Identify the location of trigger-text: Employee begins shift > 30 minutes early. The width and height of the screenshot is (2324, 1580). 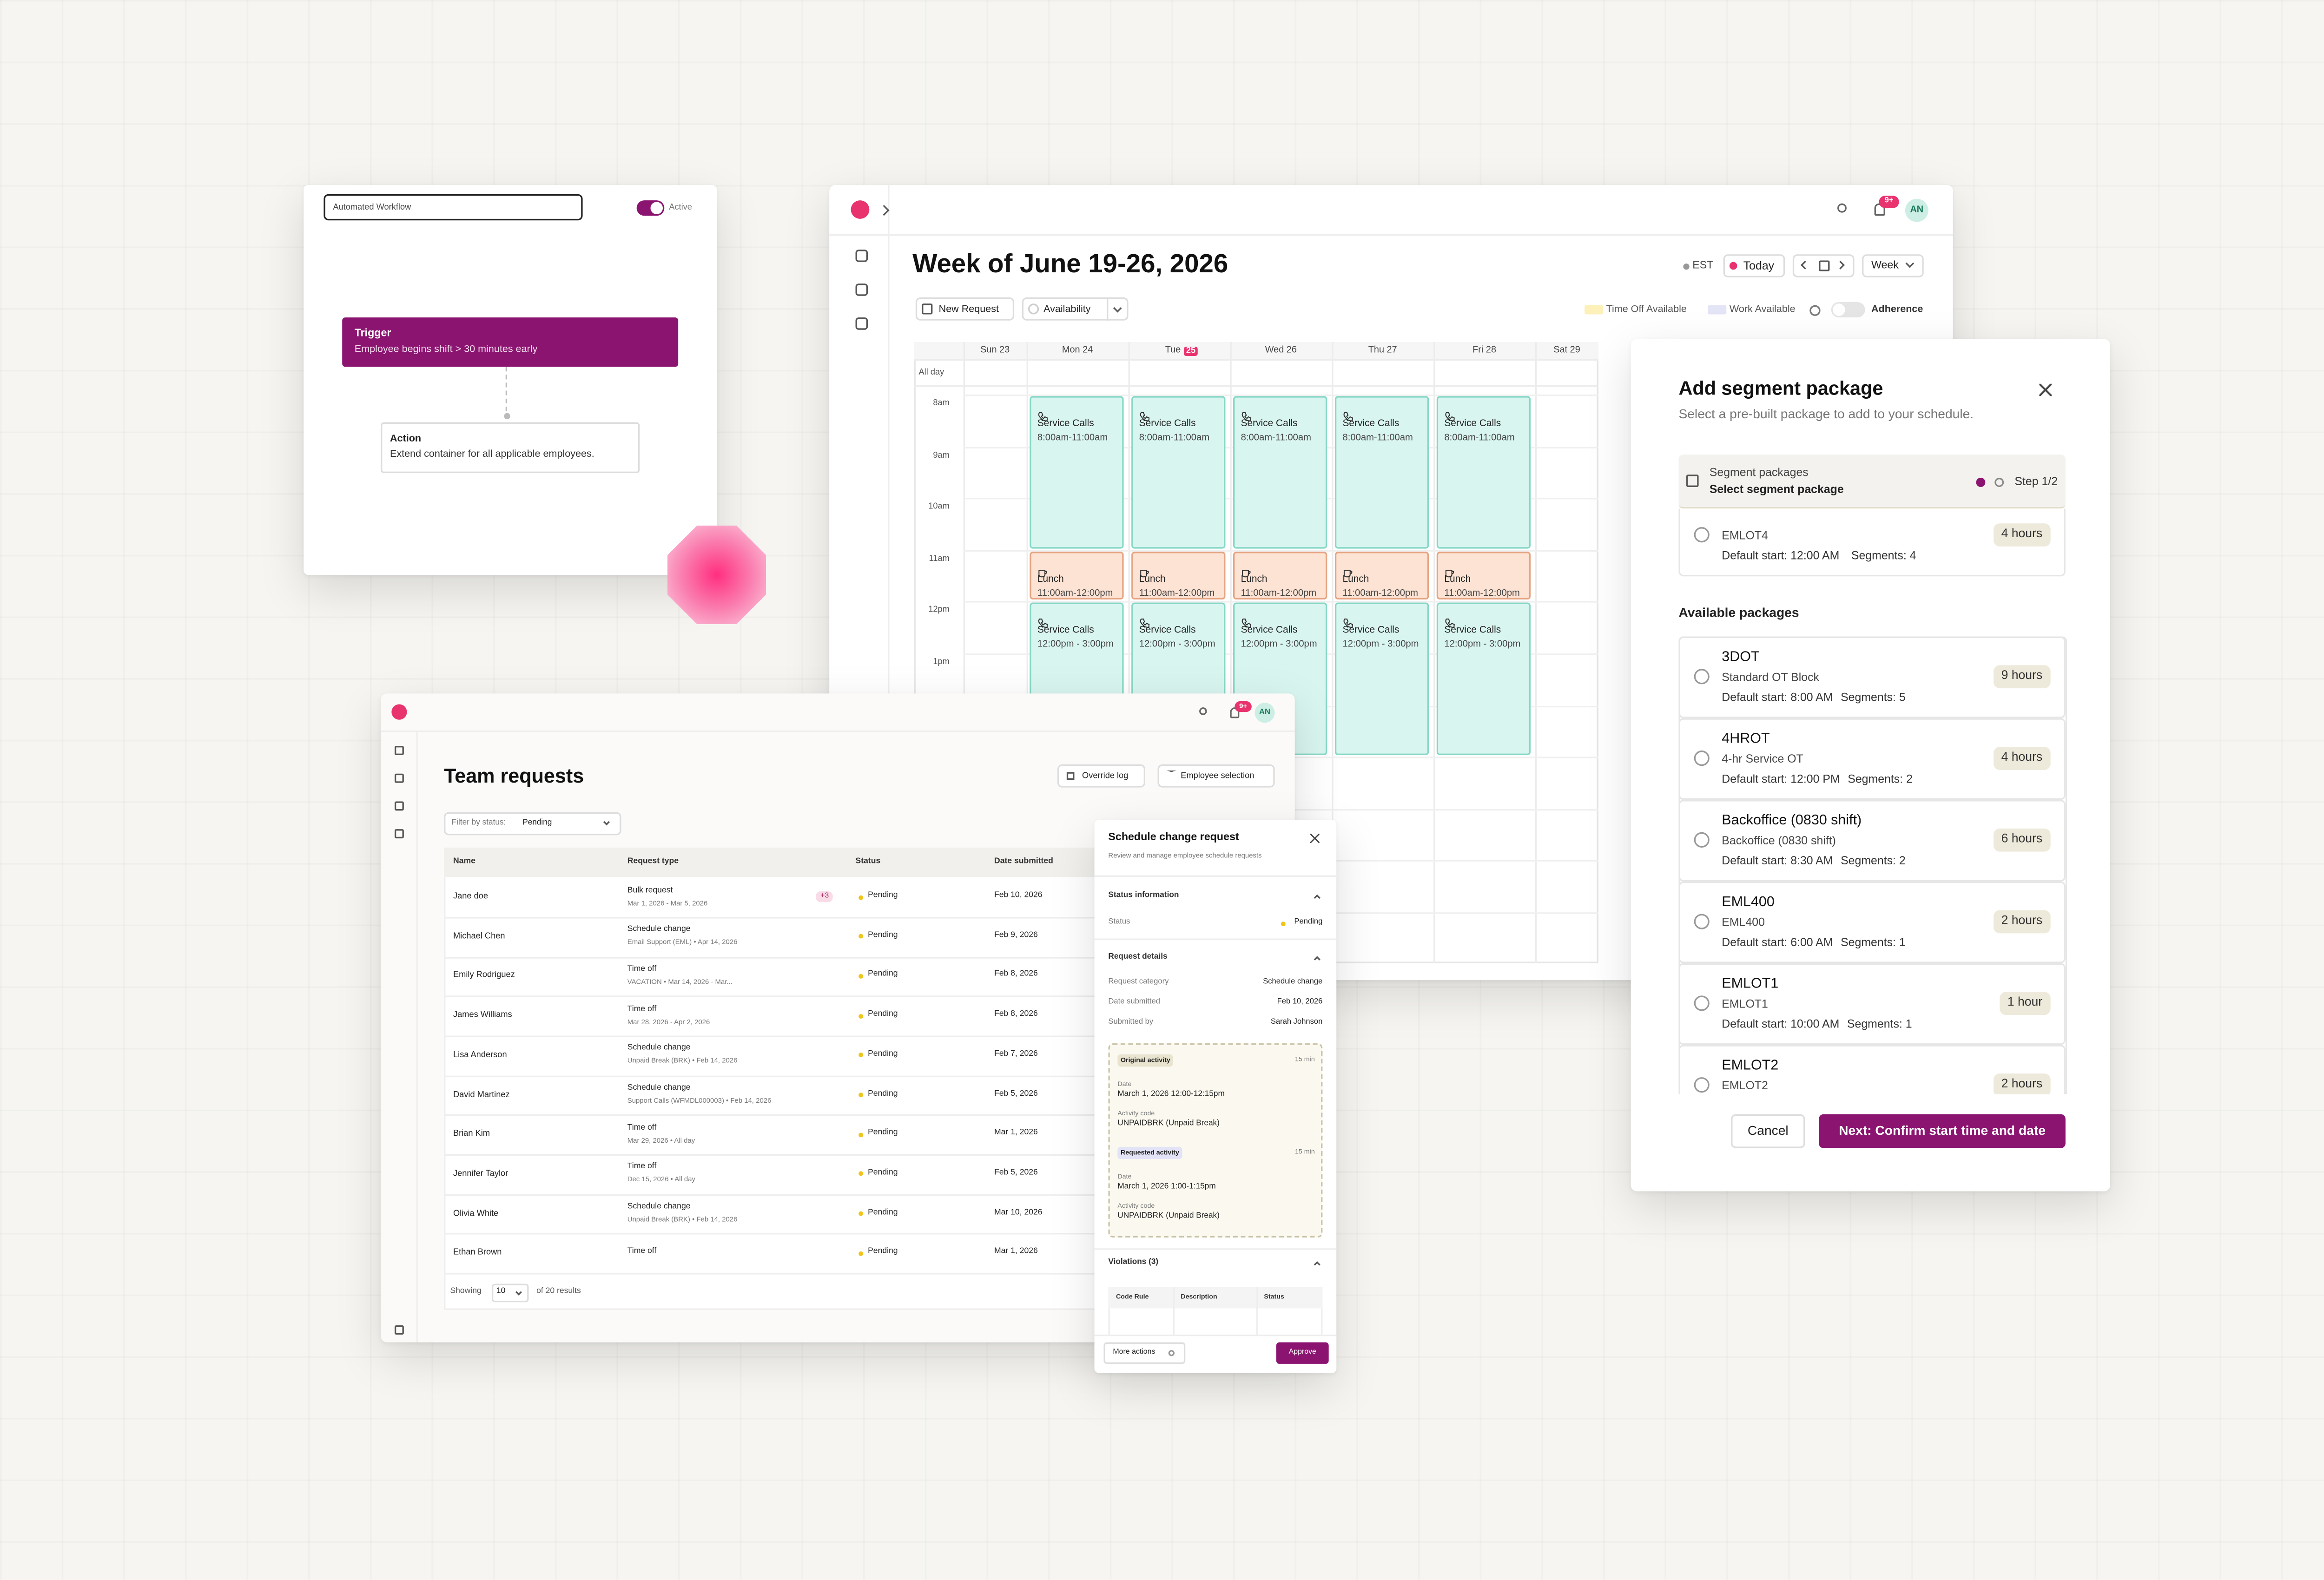
(446, 350).